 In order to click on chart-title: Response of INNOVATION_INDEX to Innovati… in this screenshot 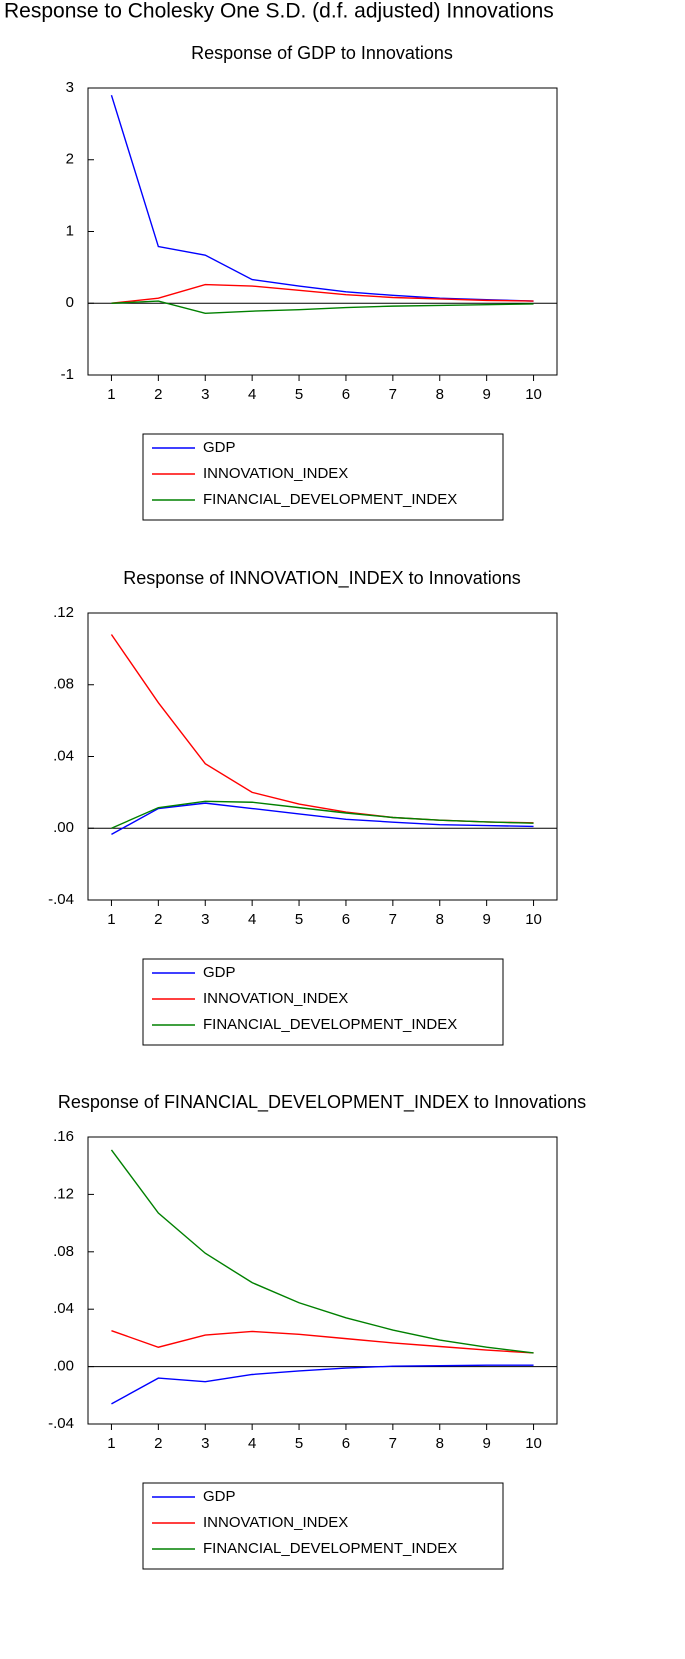, I will do `click(322, 578)`.